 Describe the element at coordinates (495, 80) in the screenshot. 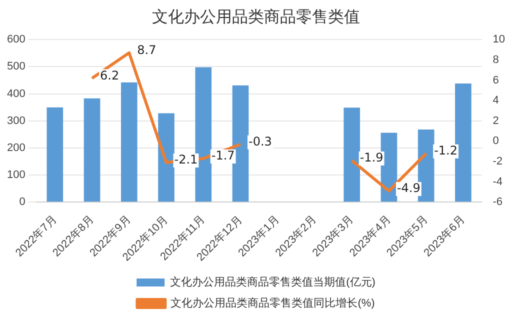

I see `y2-tick-label: 6` at that location.